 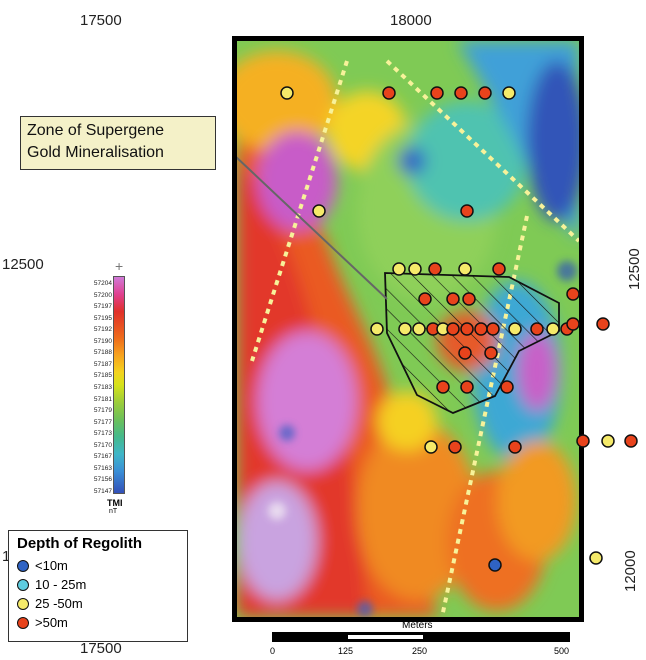 I want to click on legend-item-label: 25 -50m, so click(x=59, y=603).